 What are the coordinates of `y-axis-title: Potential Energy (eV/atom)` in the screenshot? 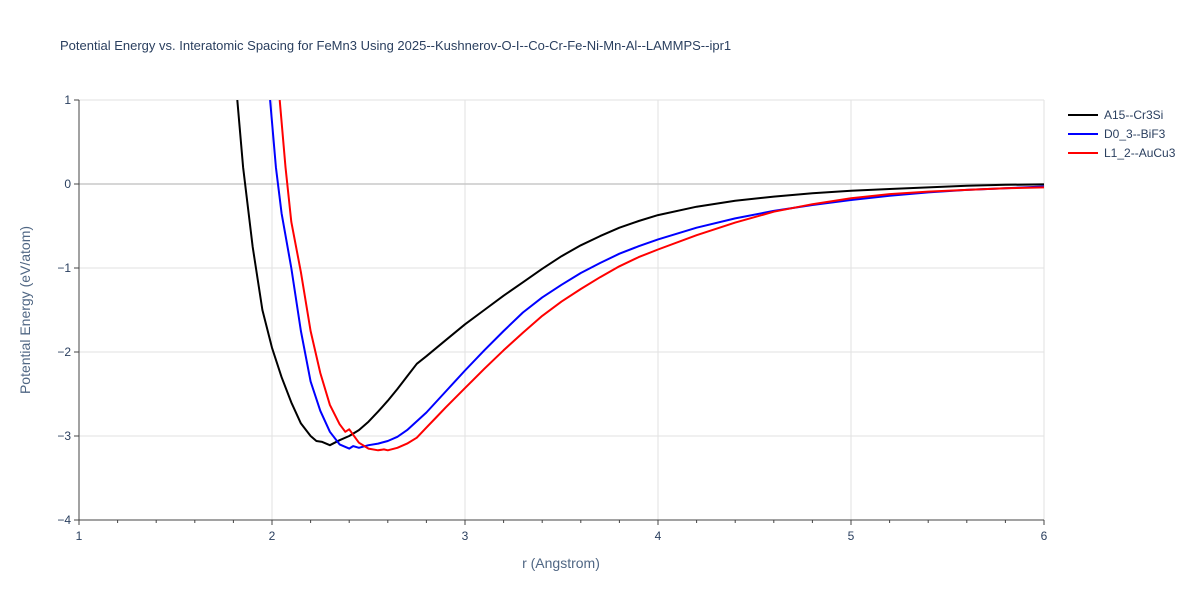 It's located at (25, 310).